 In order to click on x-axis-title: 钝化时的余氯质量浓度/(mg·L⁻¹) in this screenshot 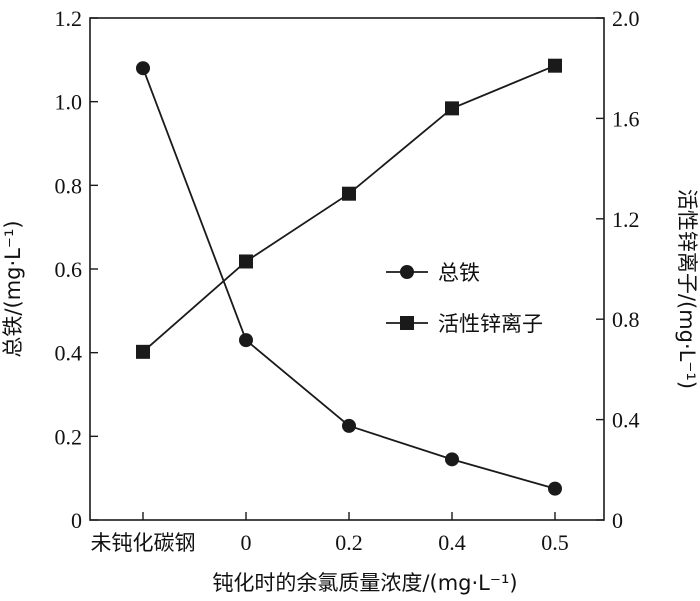, I will do `click(364, 583)`.